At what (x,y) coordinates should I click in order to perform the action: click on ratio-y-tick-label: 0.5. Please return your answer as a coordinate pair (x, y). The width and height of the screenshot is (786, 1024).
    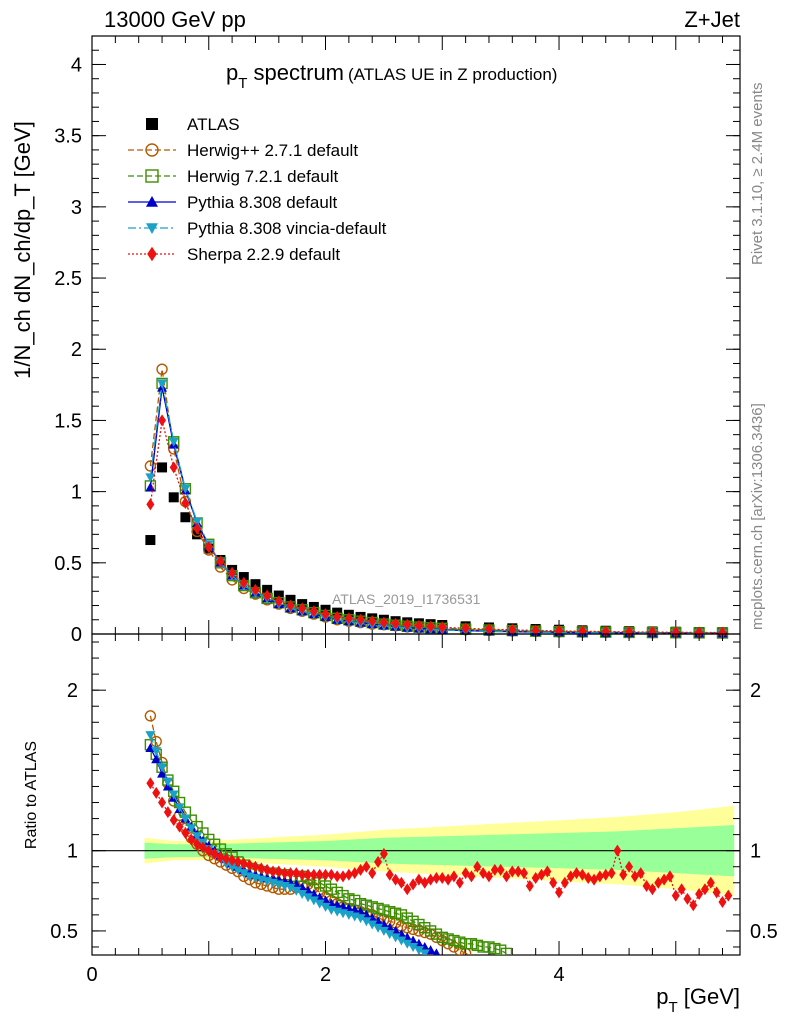
    Looking at the image, I should click on (64, 932).